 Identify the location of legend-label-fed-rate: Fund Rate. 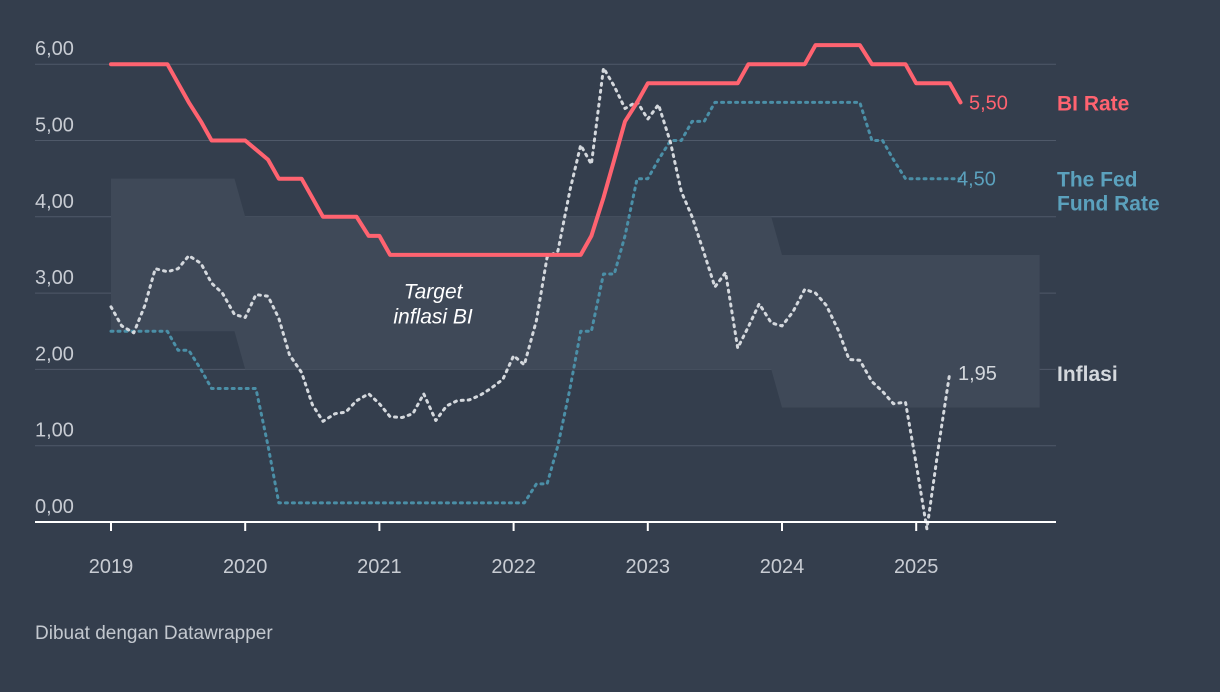
(1108, 204).